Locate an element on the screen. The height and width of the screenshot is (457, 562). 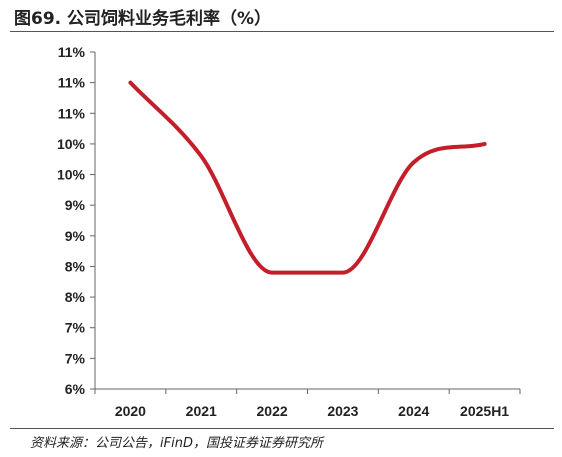
x-tick-label: 2021 is located at coordinates (201, 411).